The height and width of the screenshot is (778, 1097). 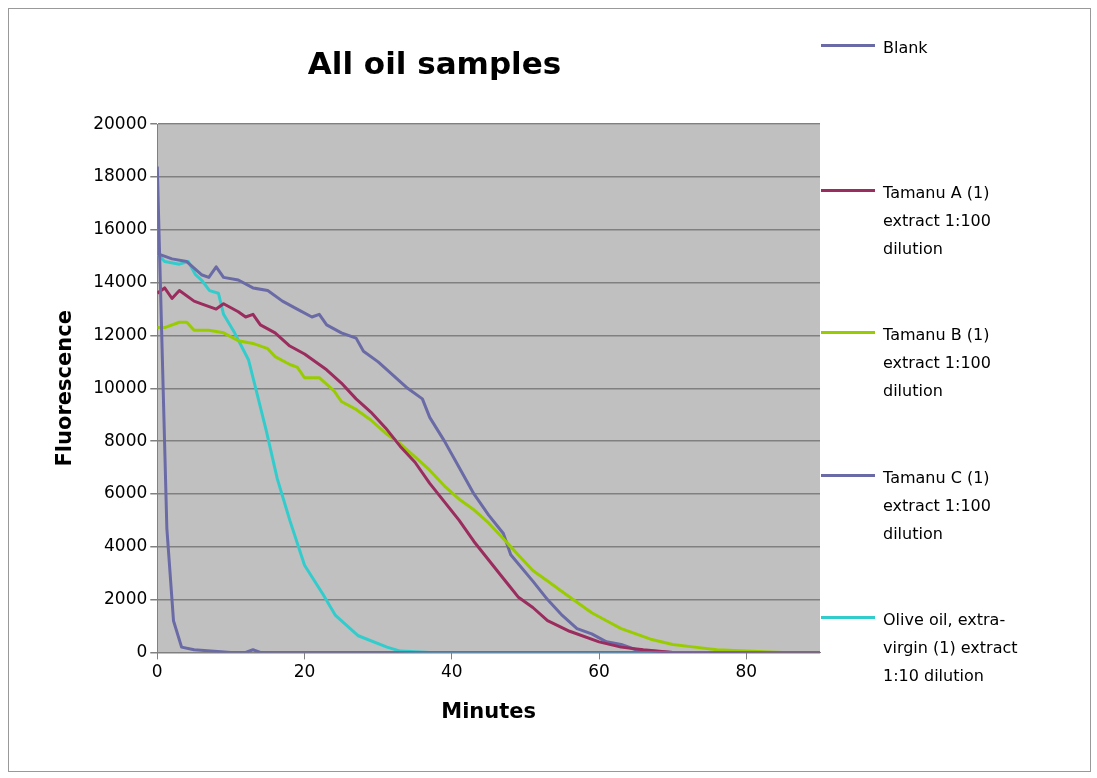 I want to click on y-tick-label: 16000, so click(x=120, y=228).